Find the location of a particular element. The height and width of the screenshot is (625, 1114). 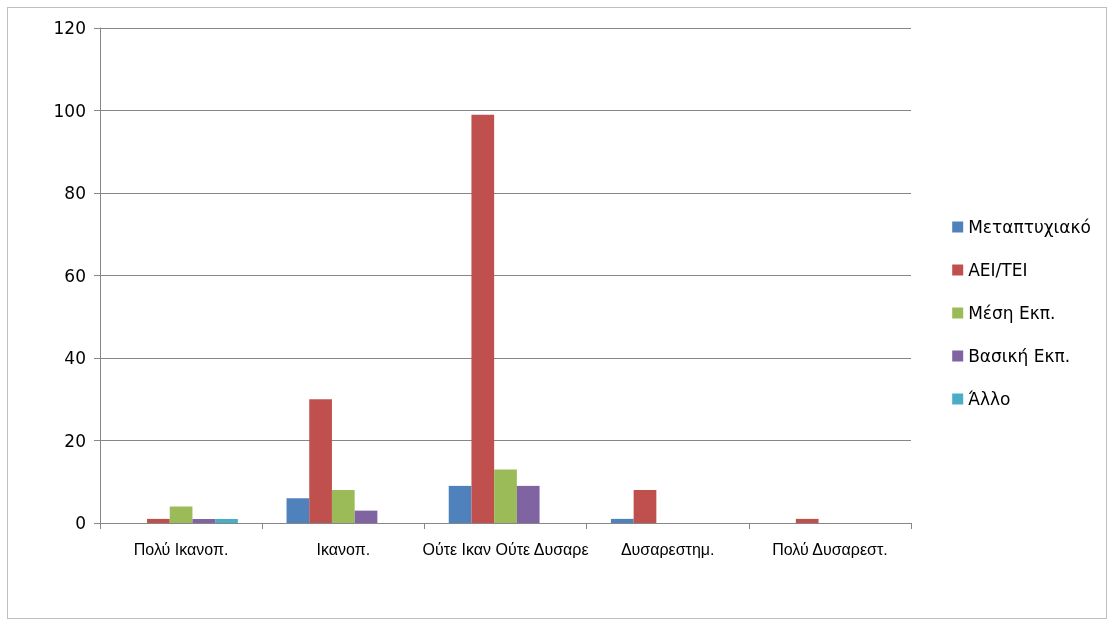

y-tick-label: 80 is located at coordinates (75, 193).